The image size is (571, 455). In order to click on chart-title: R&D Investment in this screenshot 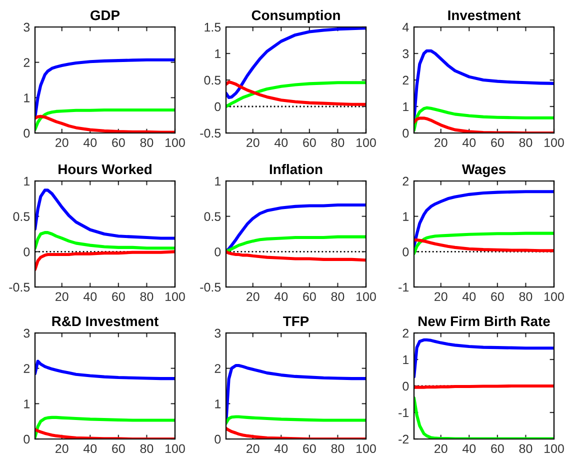, I will do `click(105, 321)`.